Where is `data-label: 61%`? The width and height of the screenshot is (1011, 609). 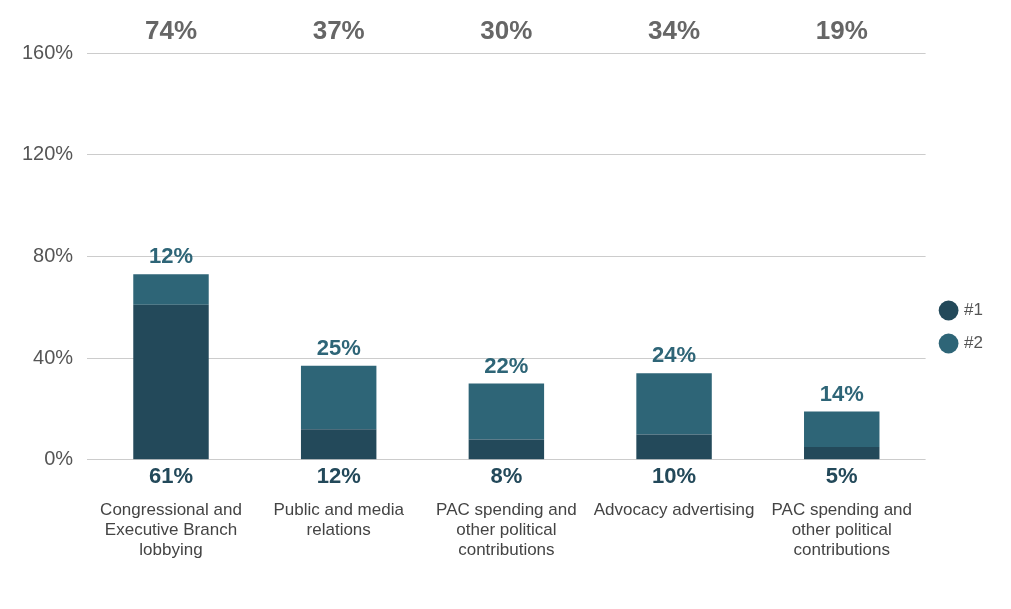 data-label: 61% is located at coordinates (171, 475).